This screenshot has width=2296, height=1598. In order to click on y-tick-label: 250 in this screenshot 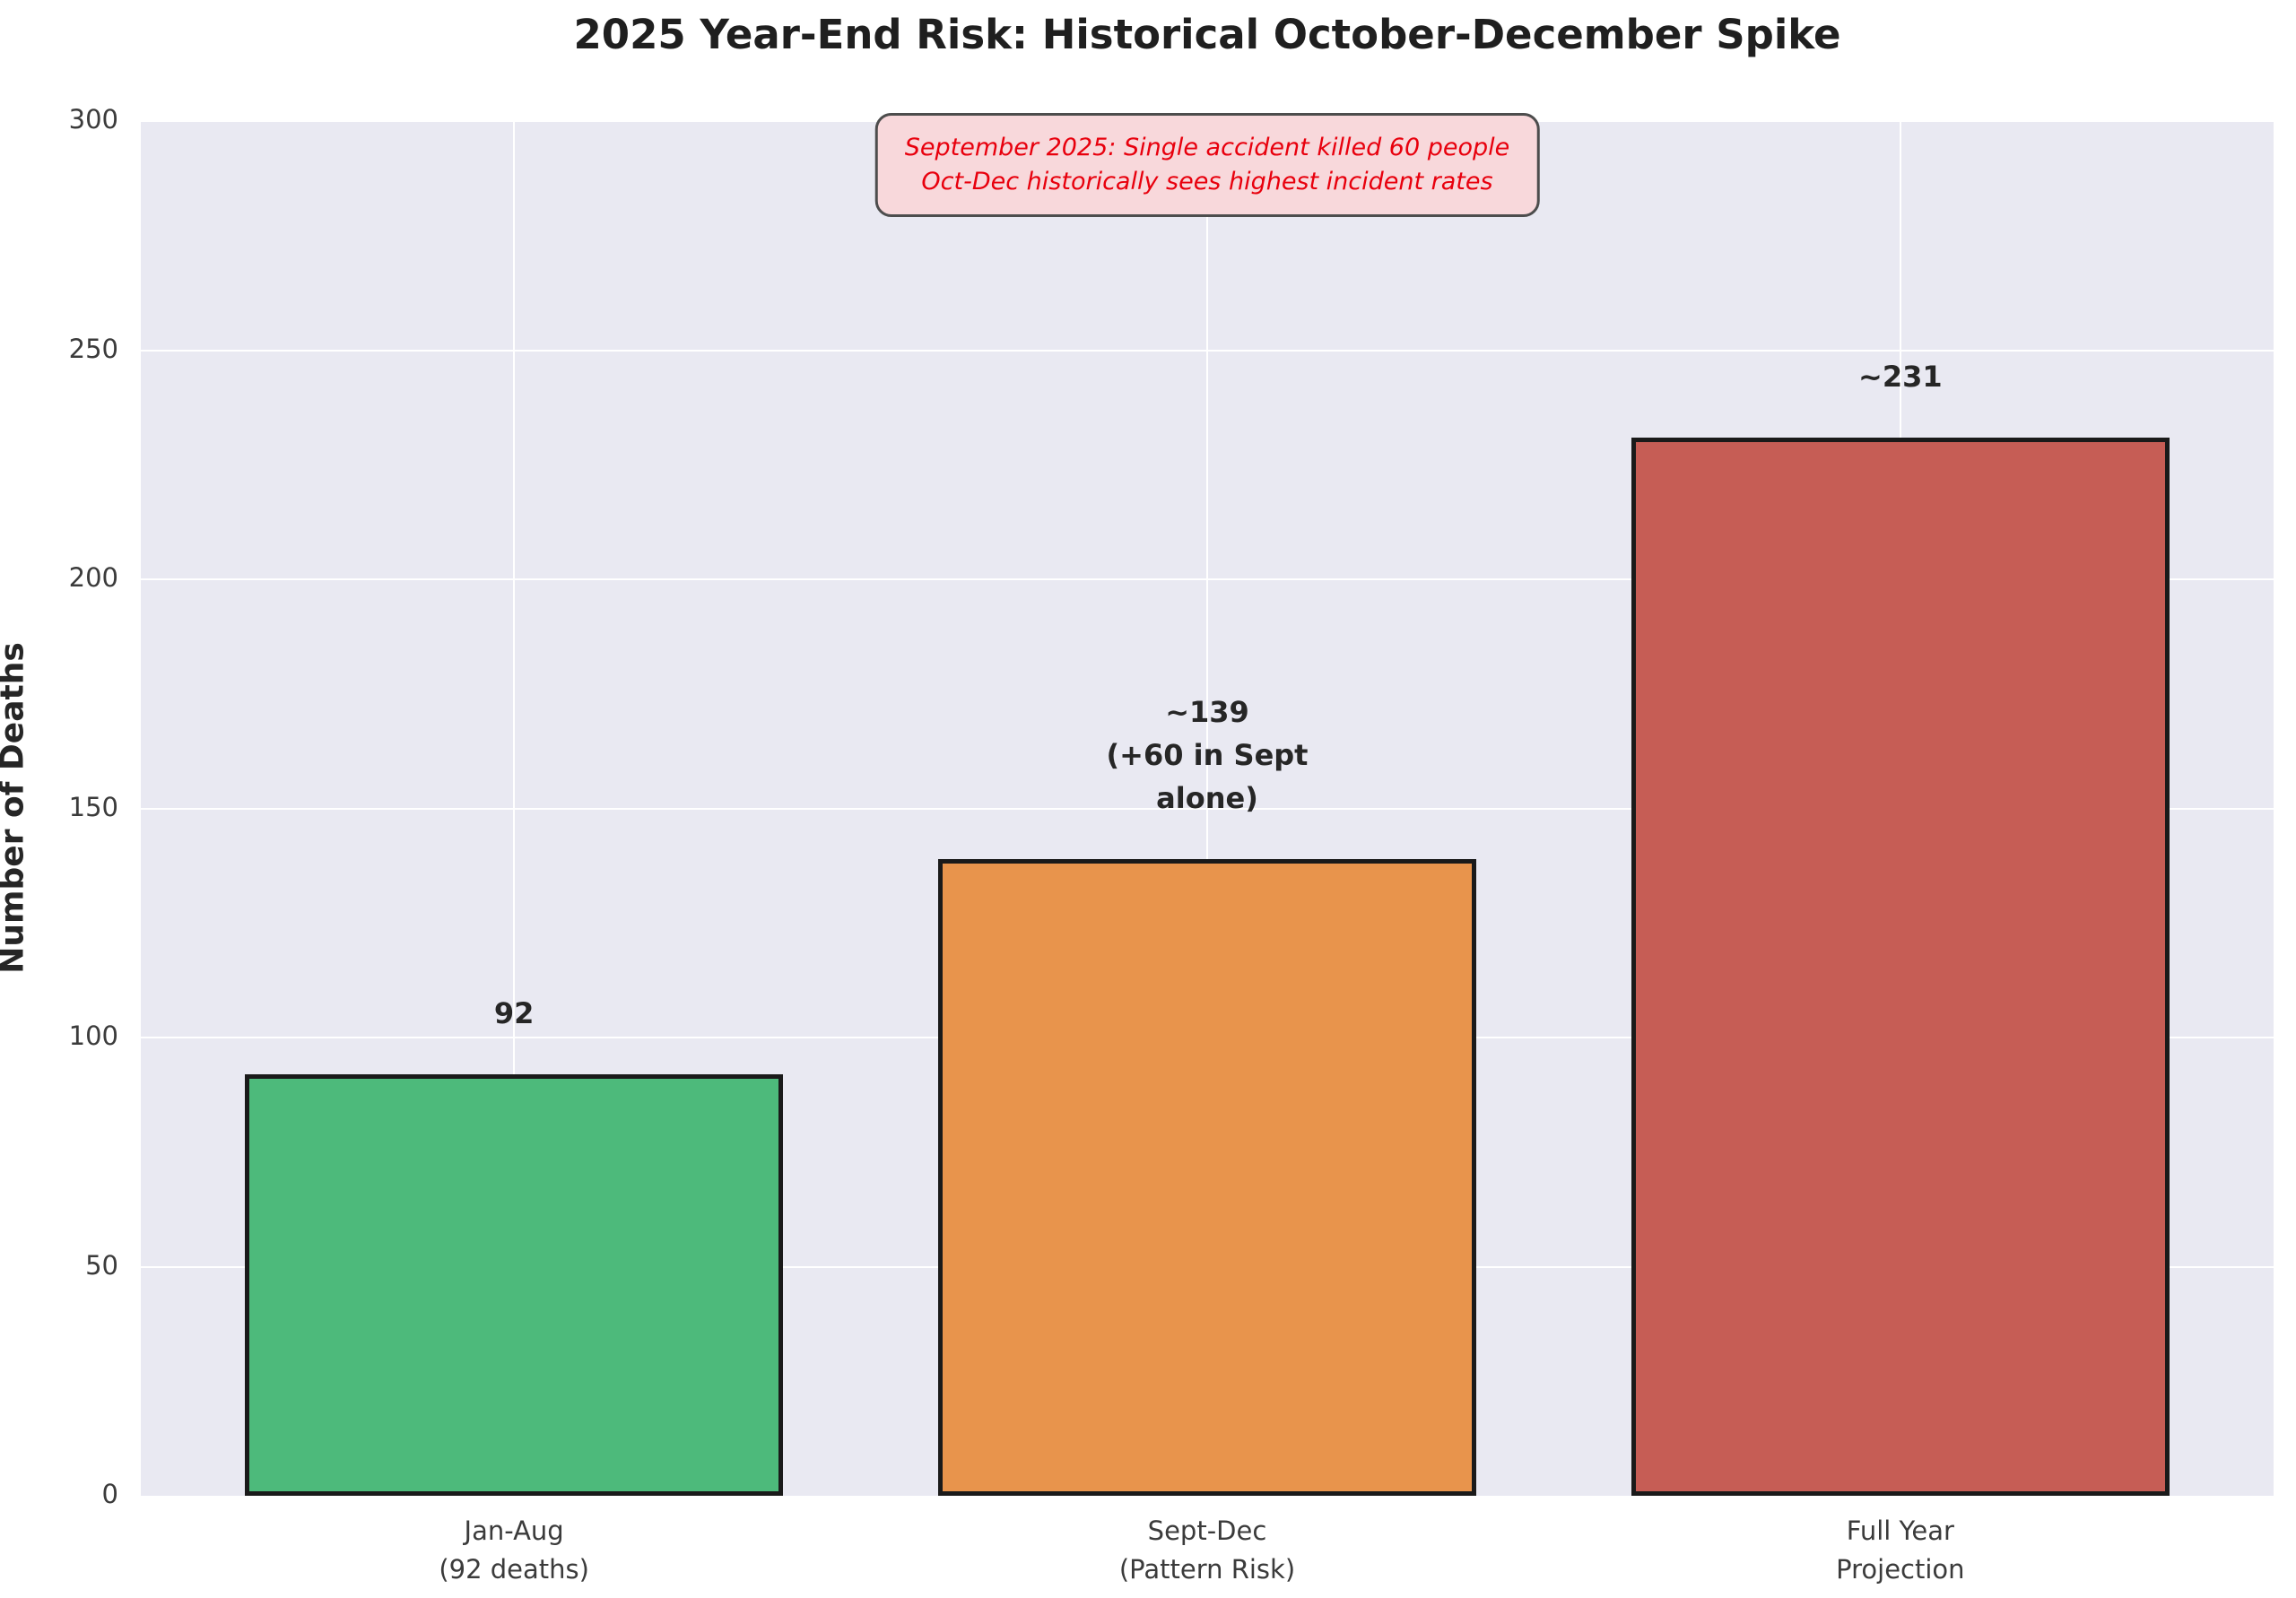, I will do `click(93, 348)`.